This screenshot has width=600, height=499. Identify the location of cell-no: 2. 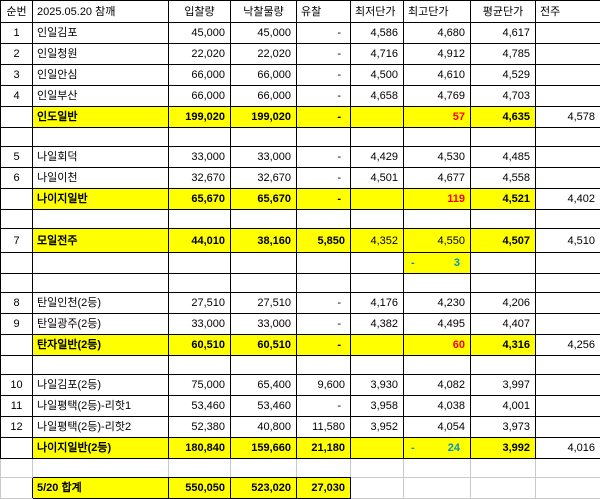
(16, 54).